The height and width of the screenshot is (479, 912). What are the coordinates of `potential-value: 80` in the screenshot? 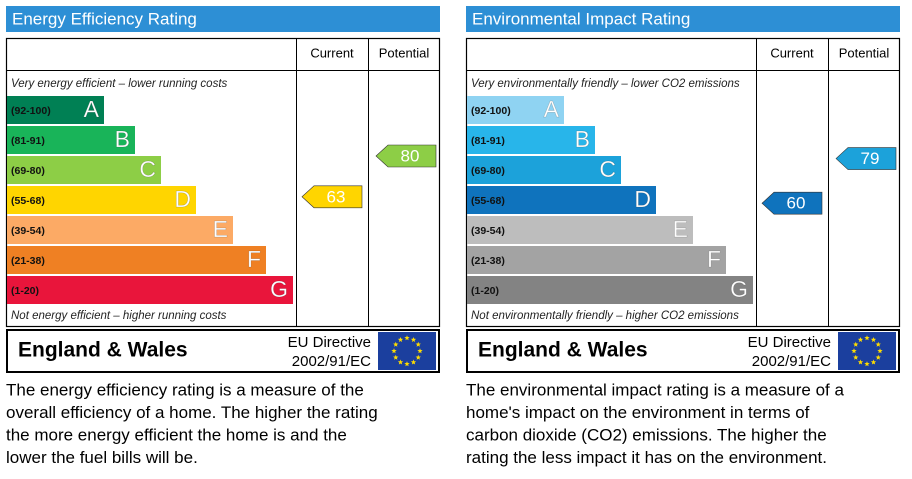 It's located at (410, 155).